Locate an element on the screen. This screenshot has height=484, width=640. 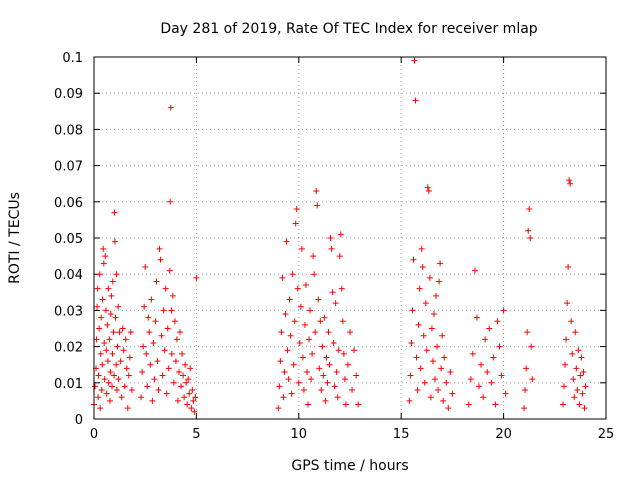
y-tick-label: 0.05 is located at coordinates (68, 239).